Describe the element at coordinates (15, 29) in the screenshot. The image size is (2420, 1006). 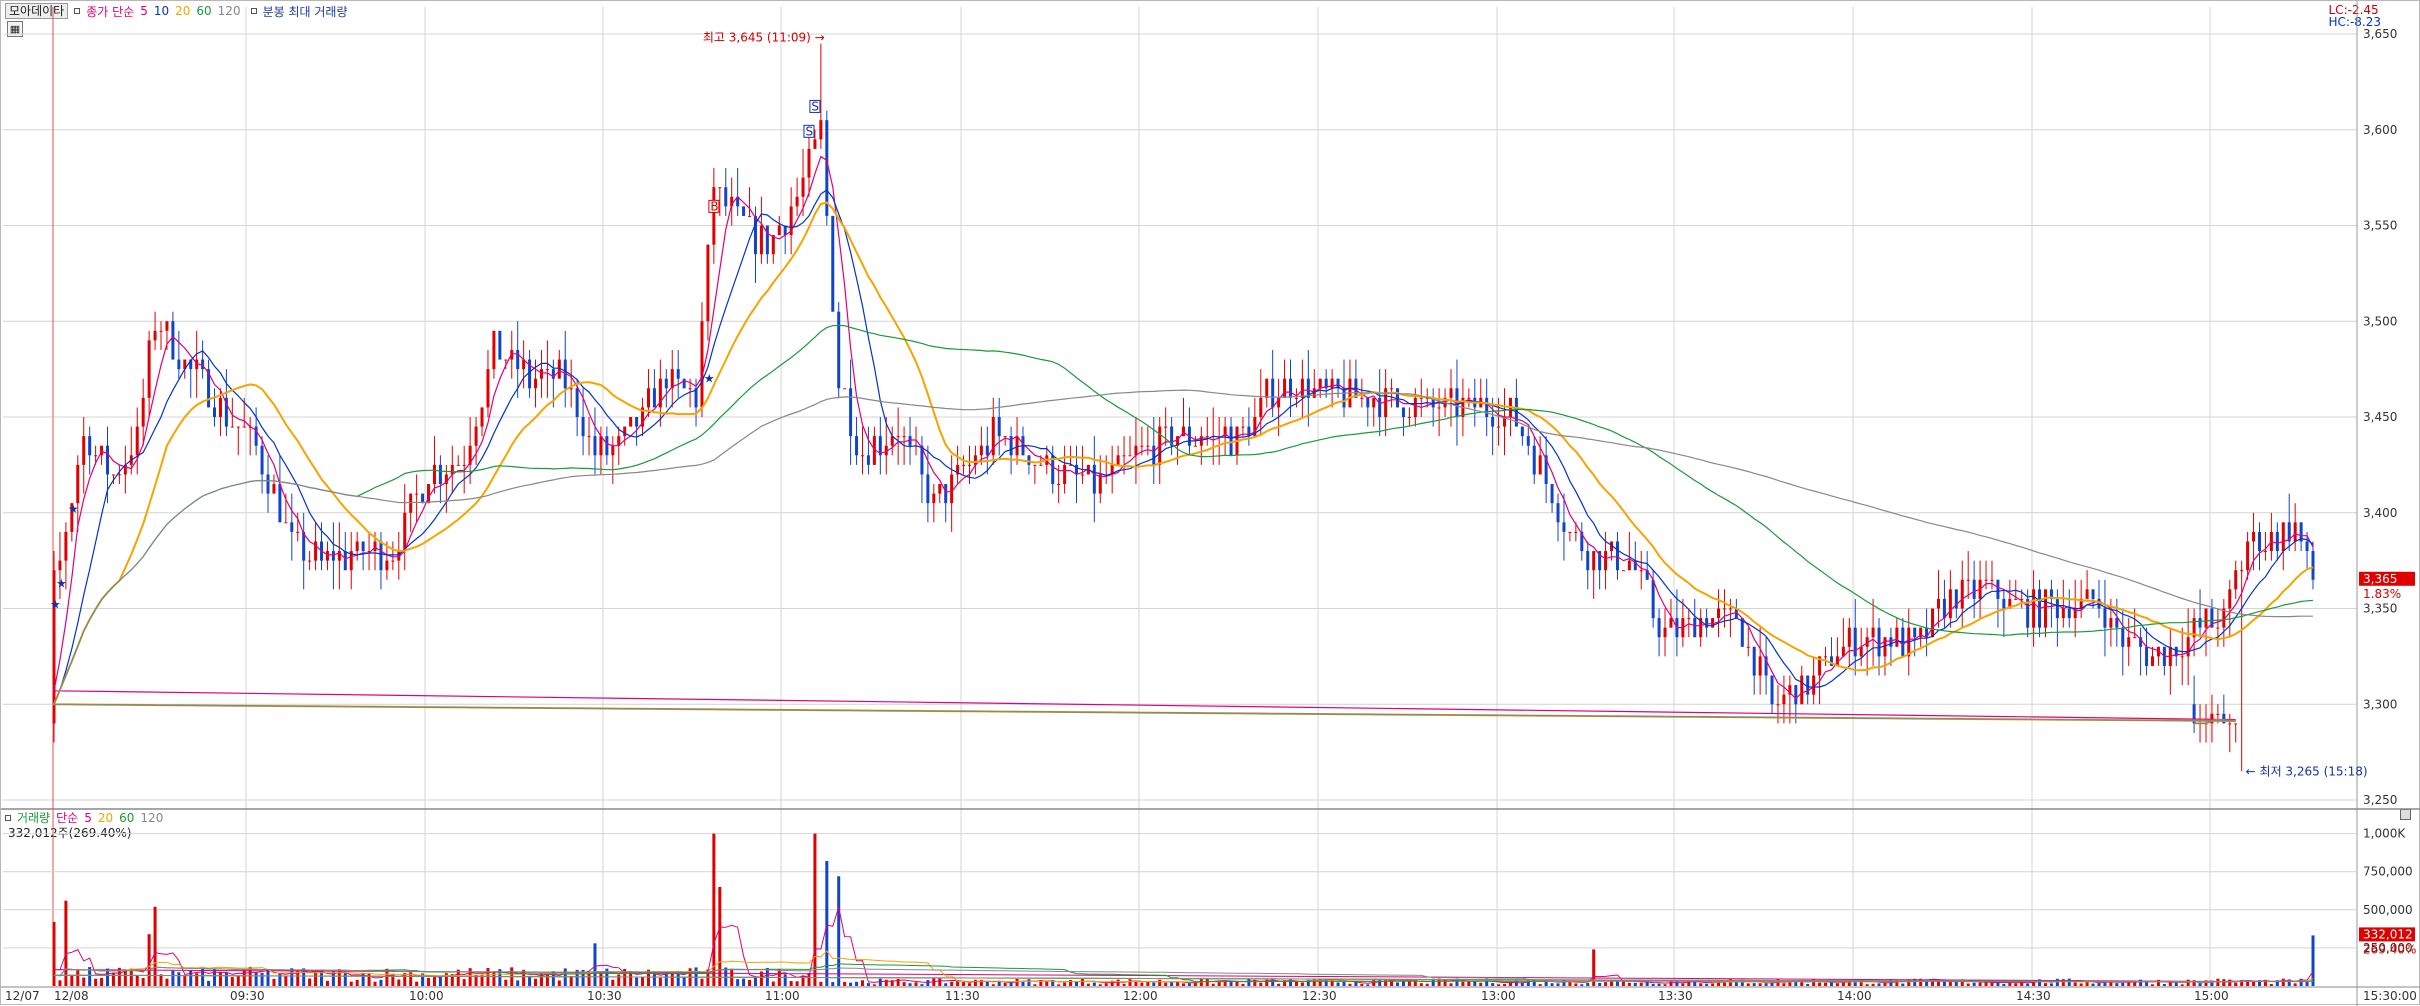
I see `grid-icon: ▦` at that location.